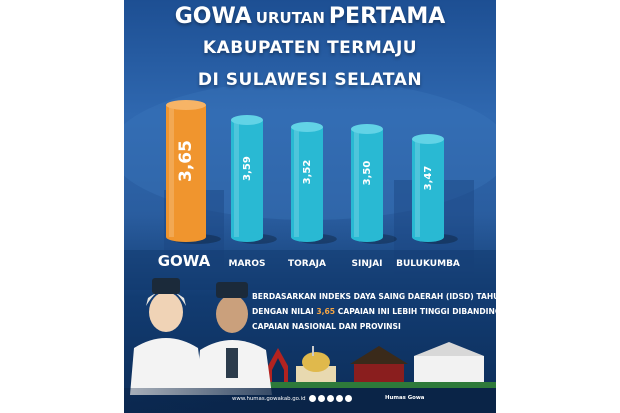  I want to click on description-value: 3,65, so click(326, 311).